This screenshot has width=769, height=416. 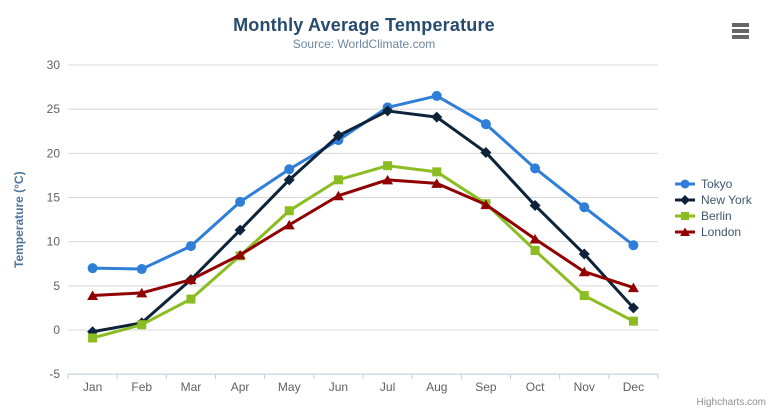 What do you see at coordinates (54, 153) in the screenshot?
I see `y-axis-label: 20` at bounding box center [54, 153].